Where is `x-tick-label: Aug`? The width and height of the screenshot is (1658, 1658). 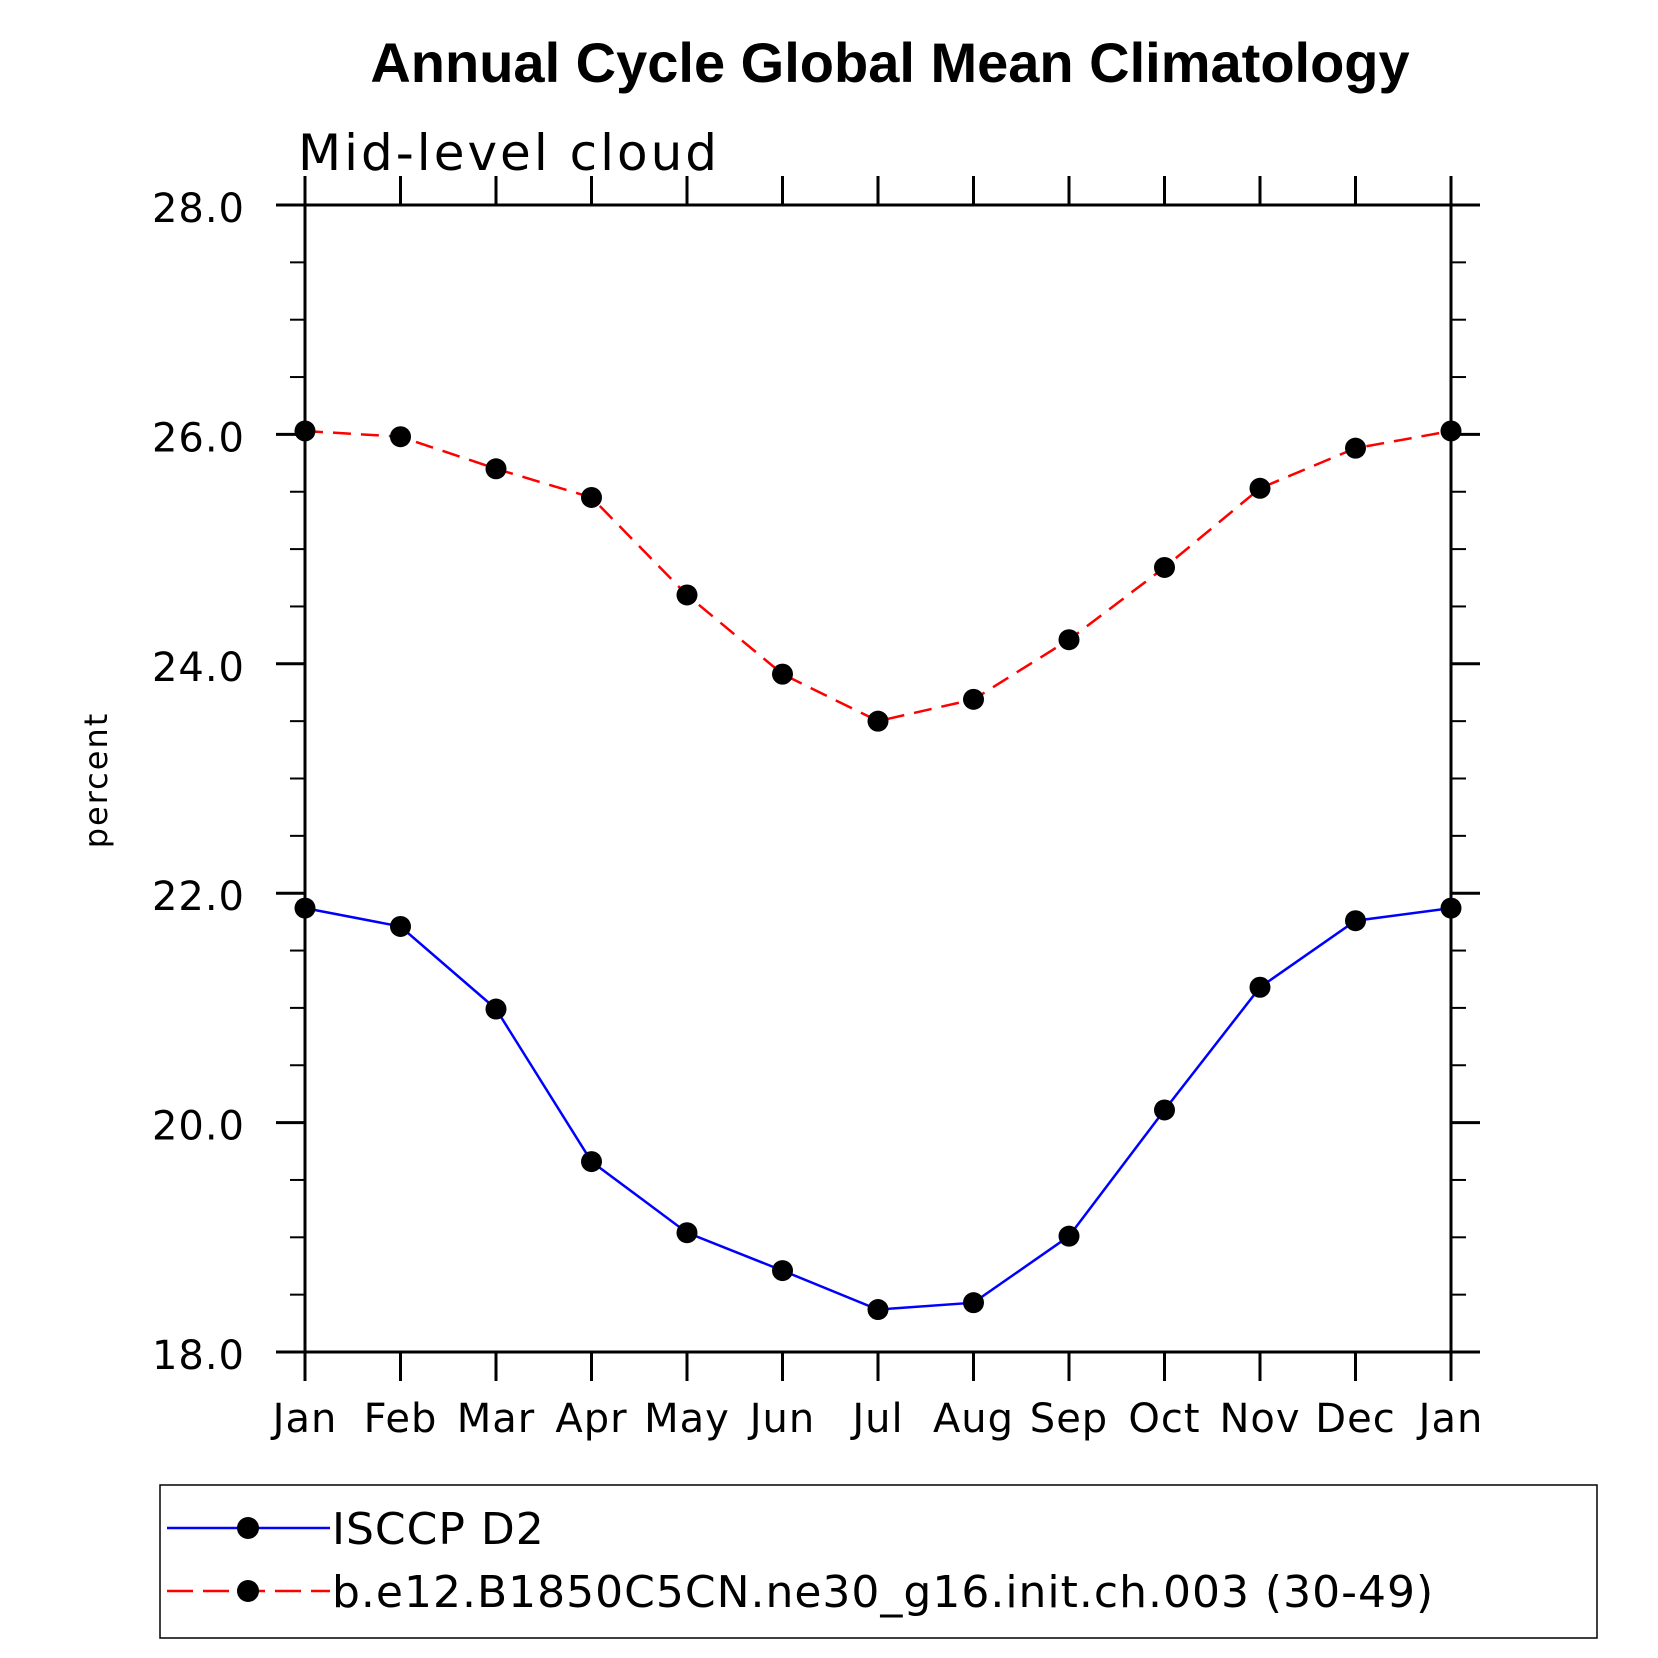
x-tick-label: Aug is located at coordinates (973, 1419).